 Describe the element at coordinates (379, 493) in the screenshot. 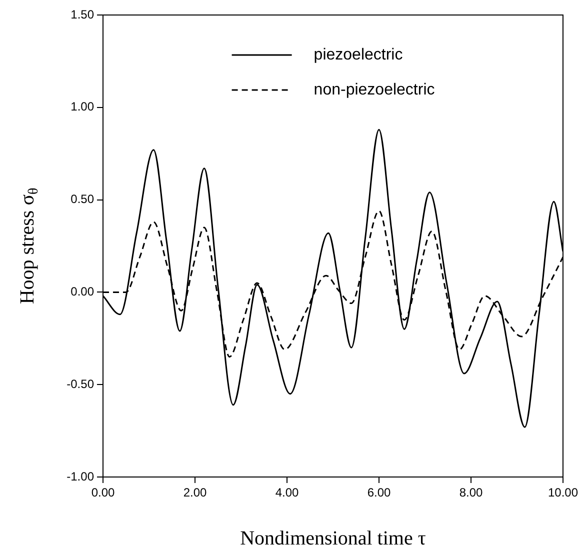

I see `x-tick-label: 6.00` at that location.